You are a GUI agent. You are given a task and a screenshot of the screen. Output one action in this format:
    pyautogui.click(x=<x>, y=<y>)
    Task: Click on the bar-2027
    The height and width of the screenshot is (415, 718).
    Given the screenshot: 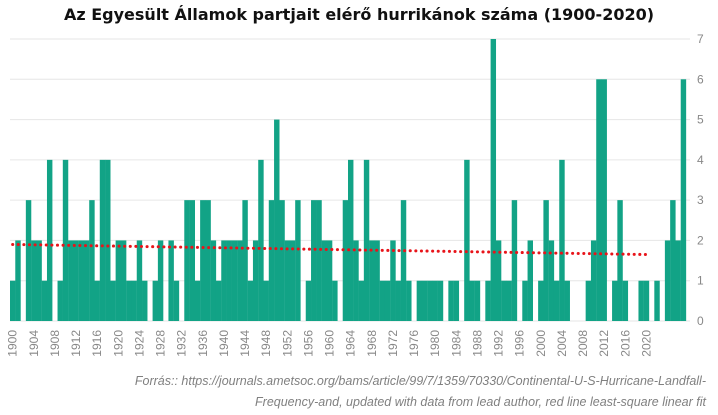 What is the action you would take?
    pyautogui.click(x=683, y=200)
    